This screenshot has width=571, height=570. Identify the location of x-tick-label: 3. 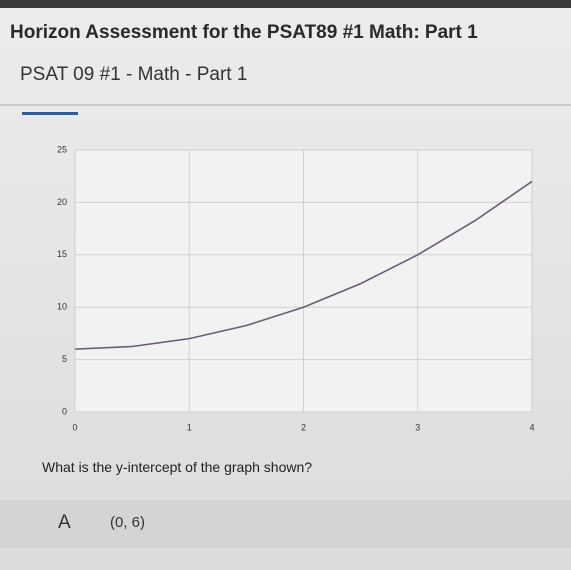
(417, 427).